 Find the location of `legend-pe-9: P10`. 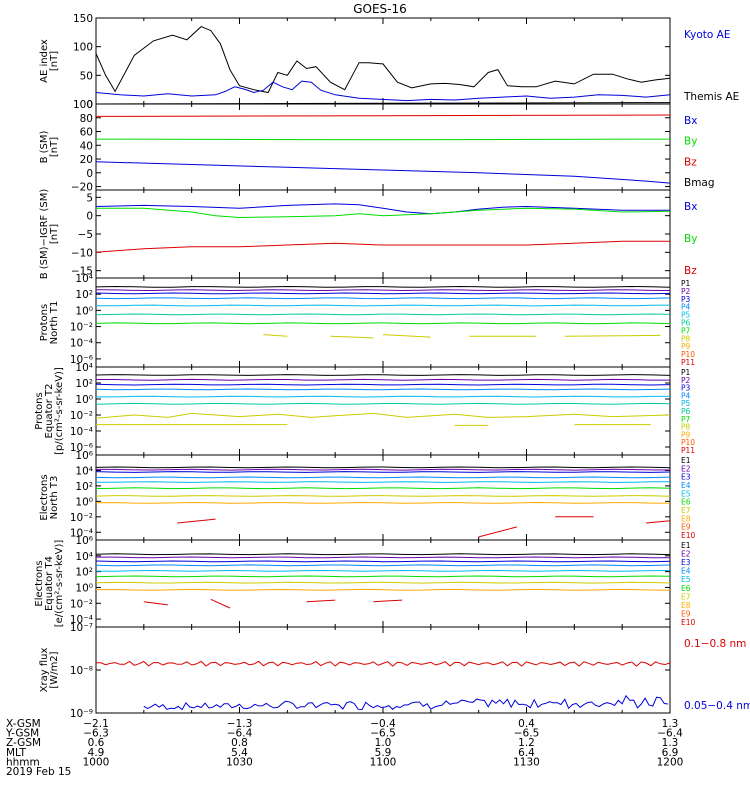

legend-pe-9: P10 is located at coordinates (688, 442).